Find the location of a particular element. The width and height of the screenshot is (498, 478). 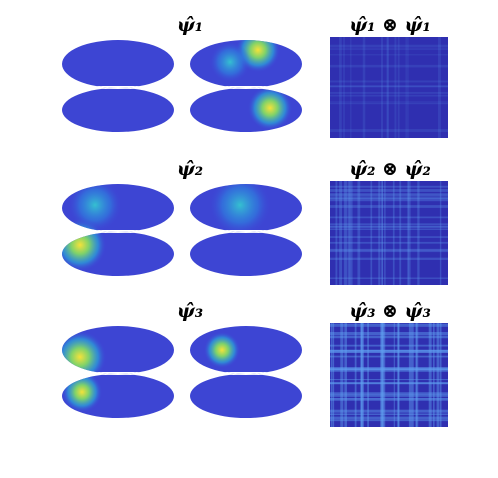

matrix-label: ψ̂₁ ⊗ ψ̂₁ is located at coordinates (390, 25).